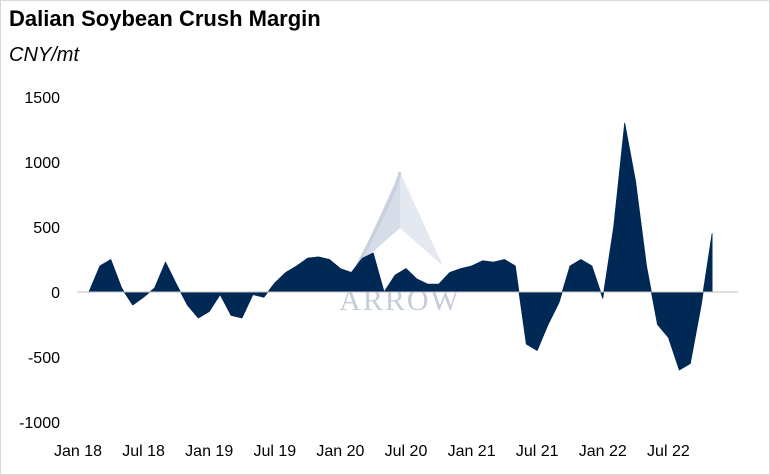  Describe the element at coordinates (399, 244) in the screenshot. I see `arrow-logo-watermark: ARROW` at that location.